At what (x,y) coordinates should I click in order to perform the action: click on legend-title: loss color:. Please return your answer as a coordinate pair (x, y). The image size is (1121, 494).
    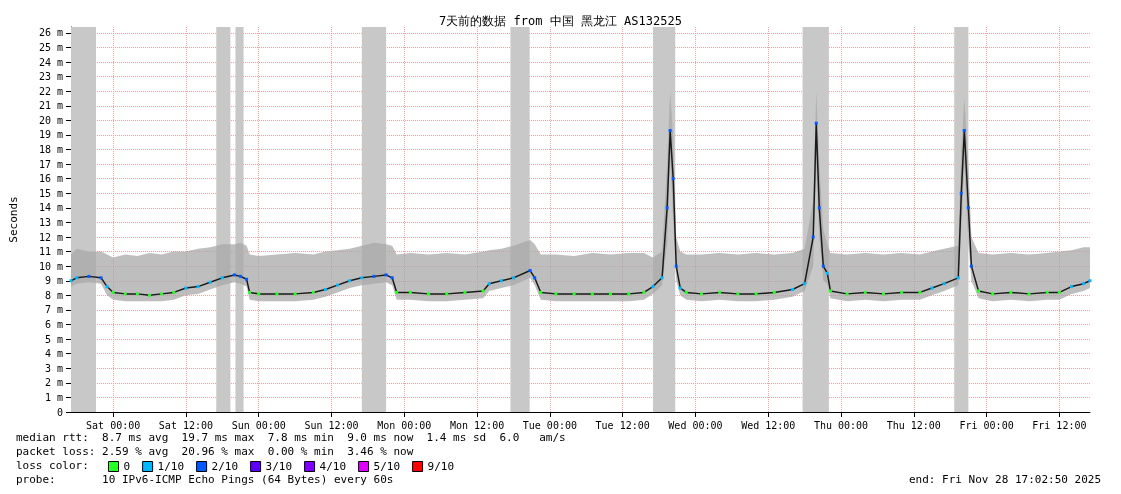
    Looking at the image, I should click on (52, 465).